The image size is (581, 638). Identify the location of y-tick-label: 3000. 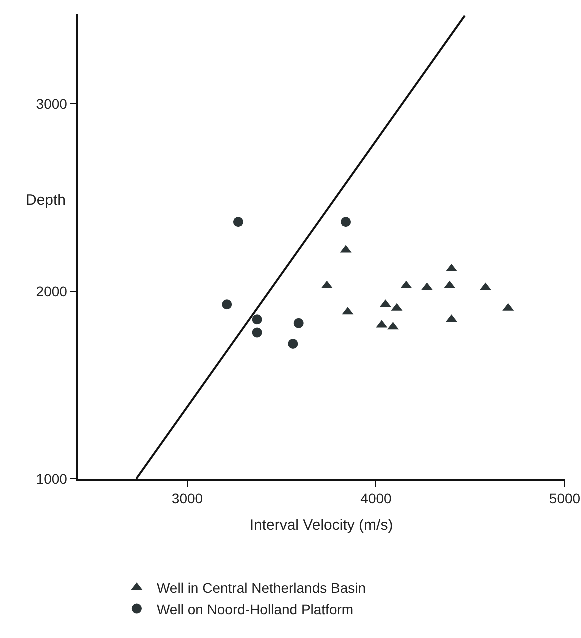
(52, 104).